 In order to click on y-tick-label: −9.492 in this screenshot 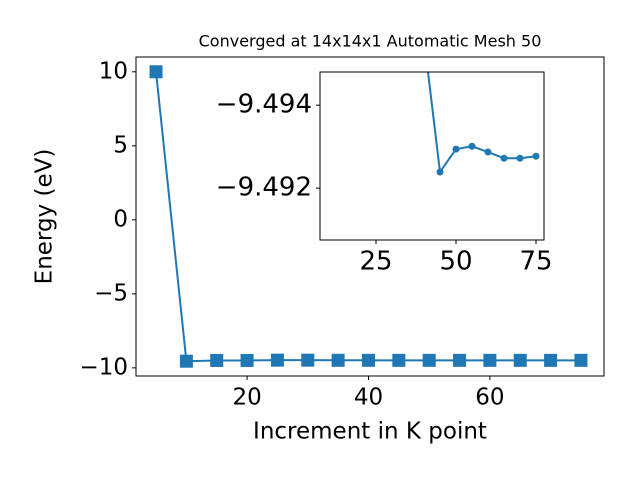, I will do `click(264, 188)`.